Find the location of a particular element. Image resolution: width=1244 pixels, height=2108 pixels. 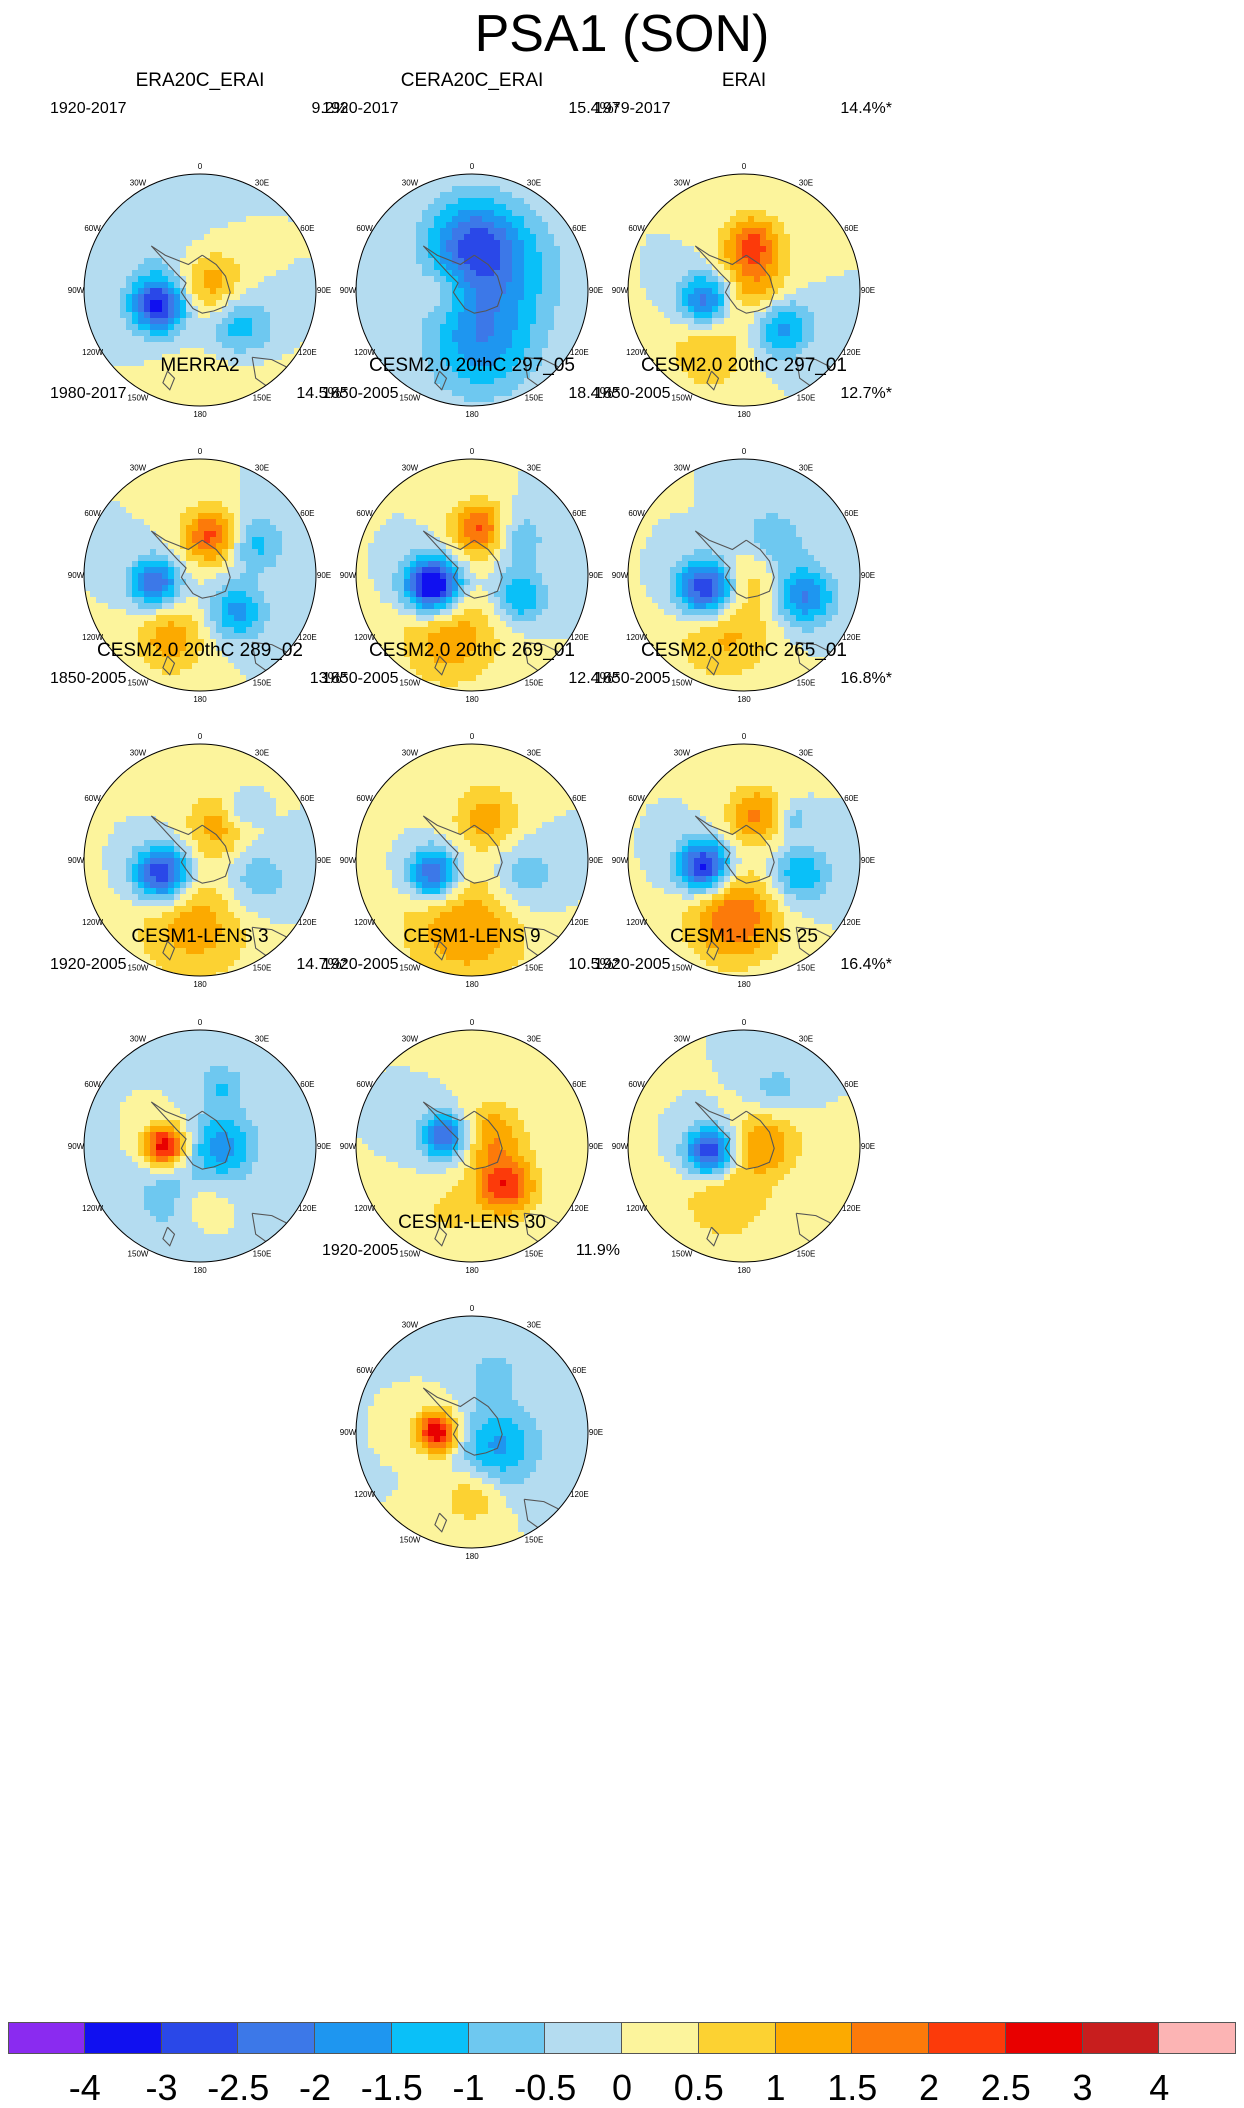

colorbar-tick-label: 2.5 is located at coordinates (1006, 2088).